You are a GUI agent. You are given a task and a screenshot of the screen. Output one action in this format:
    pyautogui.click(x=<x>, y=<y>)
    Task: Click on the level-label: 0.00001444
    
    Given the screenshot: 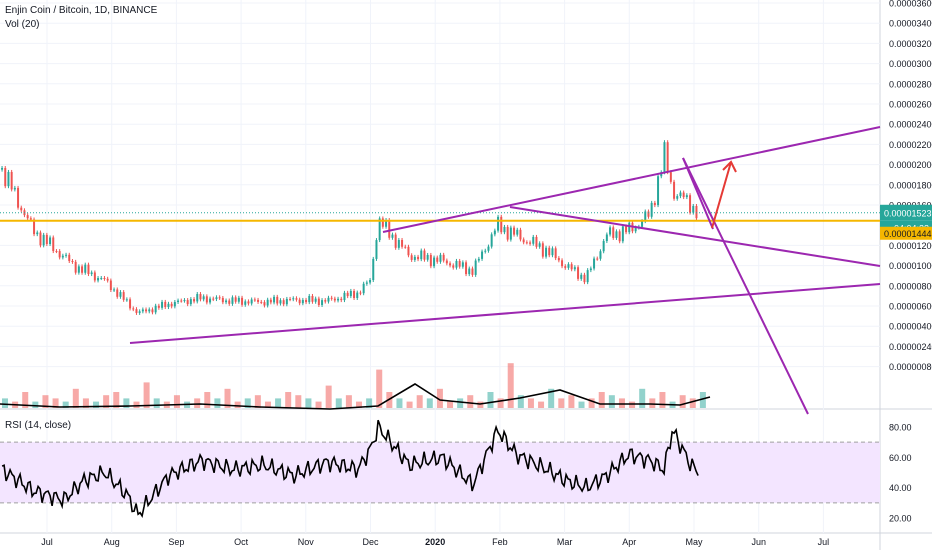 What is the action you would take?
    pyautogui.click(x=908, y=234)
    